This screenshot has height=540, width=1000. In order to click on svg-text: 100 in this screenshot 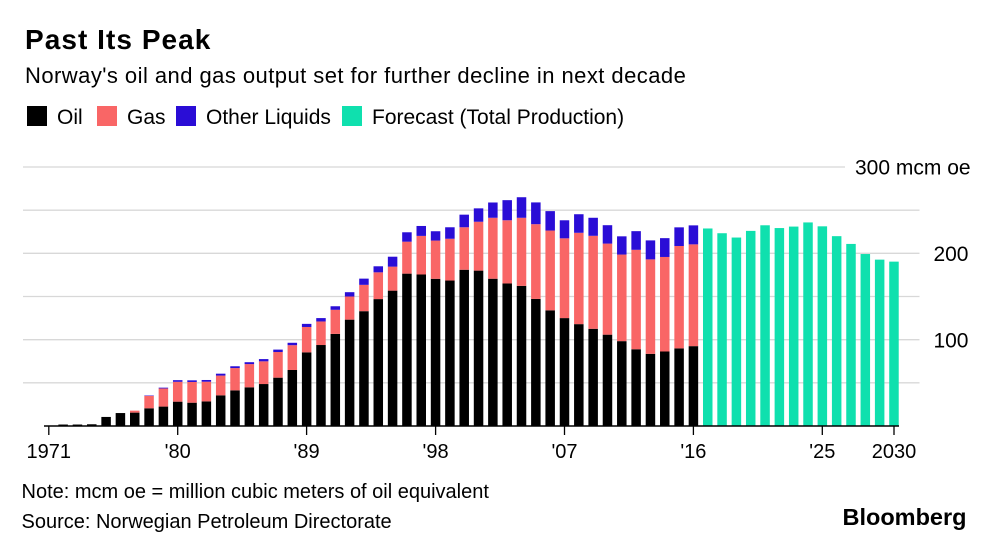, I will do `click(950, 340)`.